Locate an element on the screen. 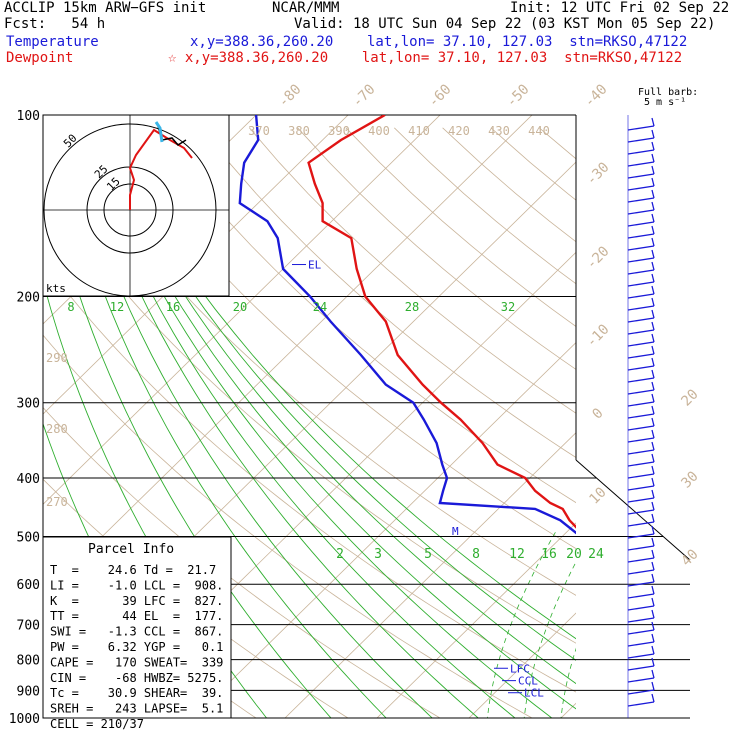  mixing-ratio-label: 28 is located at coordinates (412, 307).